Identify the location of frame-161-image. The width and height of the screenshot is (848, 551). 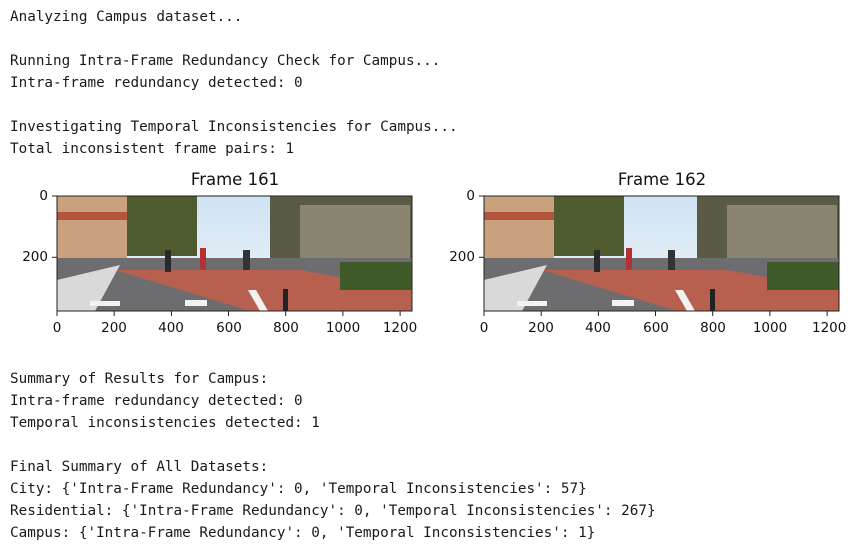
(234, 253).